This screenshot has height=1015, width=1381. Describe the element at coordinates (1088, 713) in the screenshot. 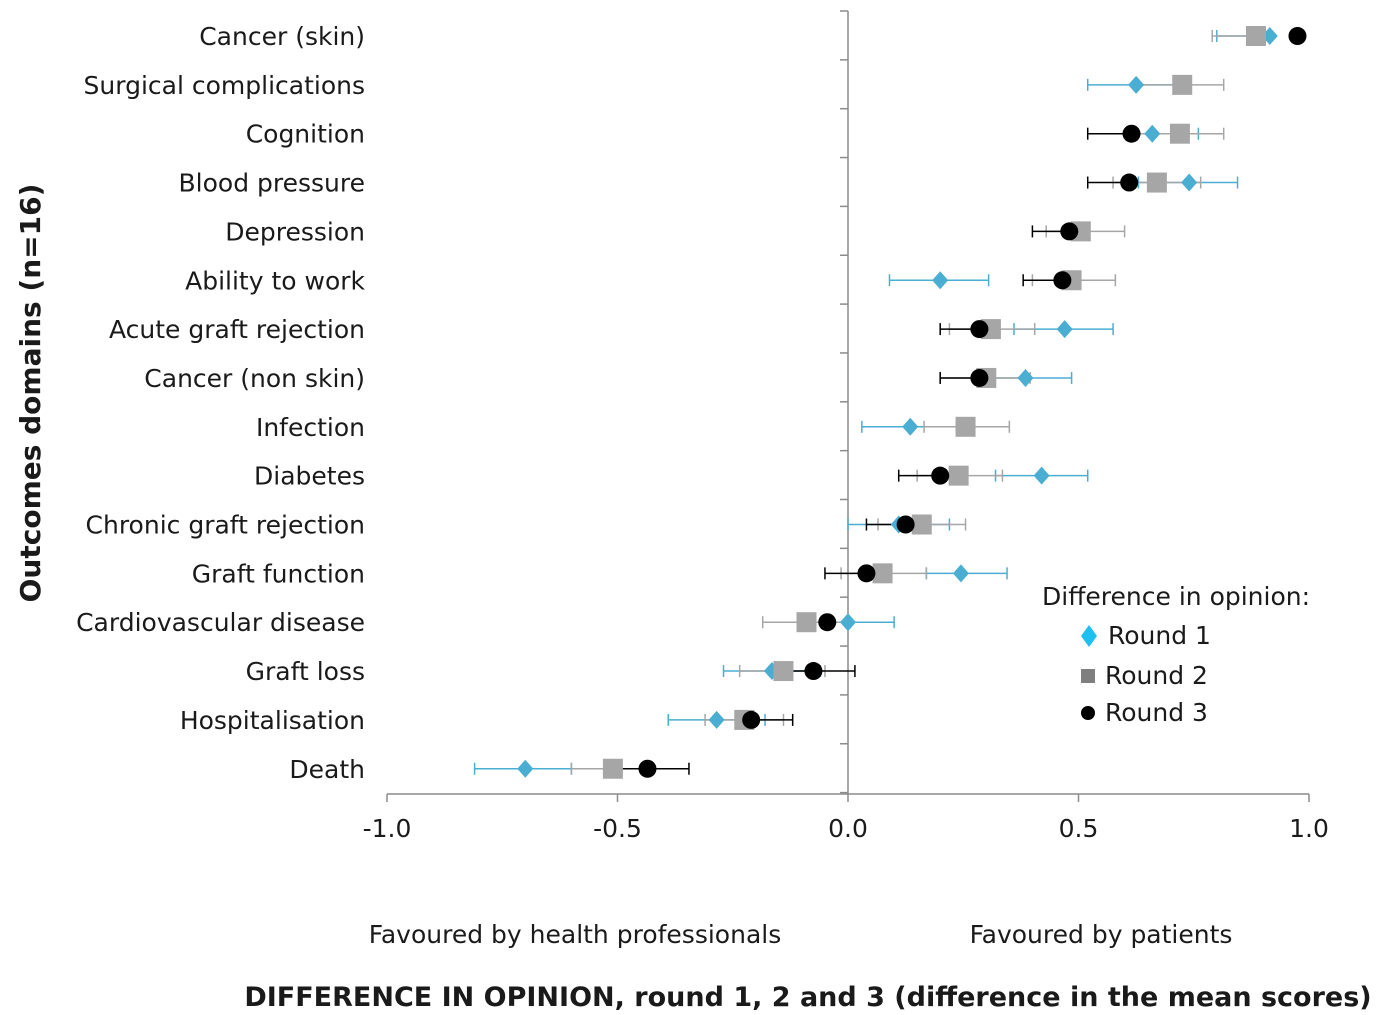

I see `legend-circle-icon` at that location.